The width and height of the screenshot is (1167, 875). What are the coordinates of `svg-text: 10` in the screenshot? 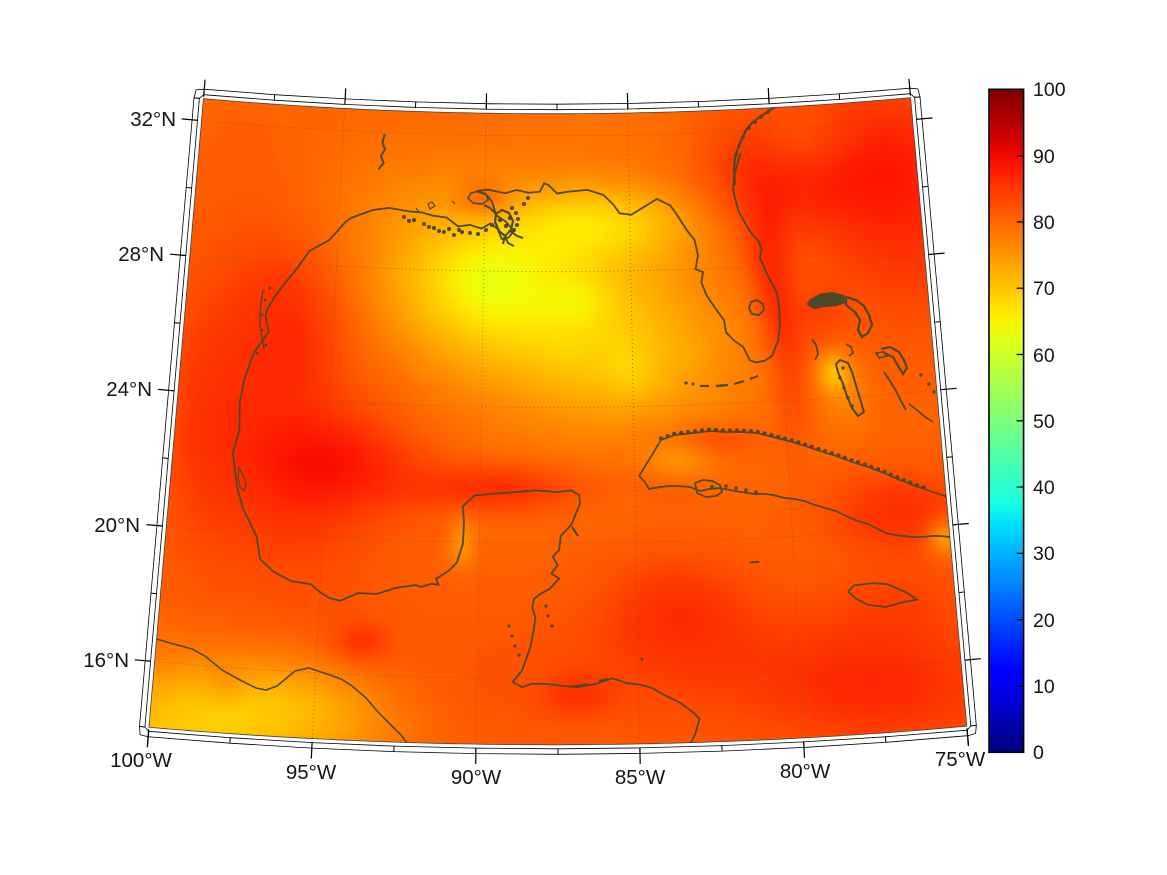 It's located at (1044, 687).